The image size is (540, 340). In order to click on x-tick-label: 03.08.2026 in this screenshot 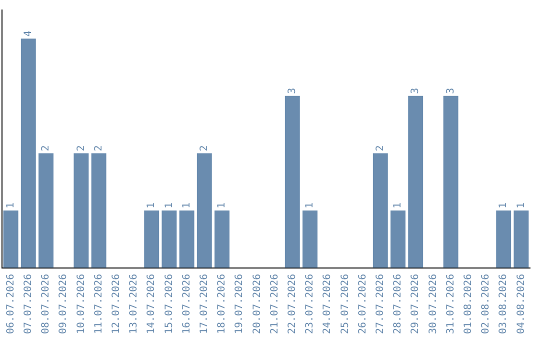, I will do `click(504, 304)`.